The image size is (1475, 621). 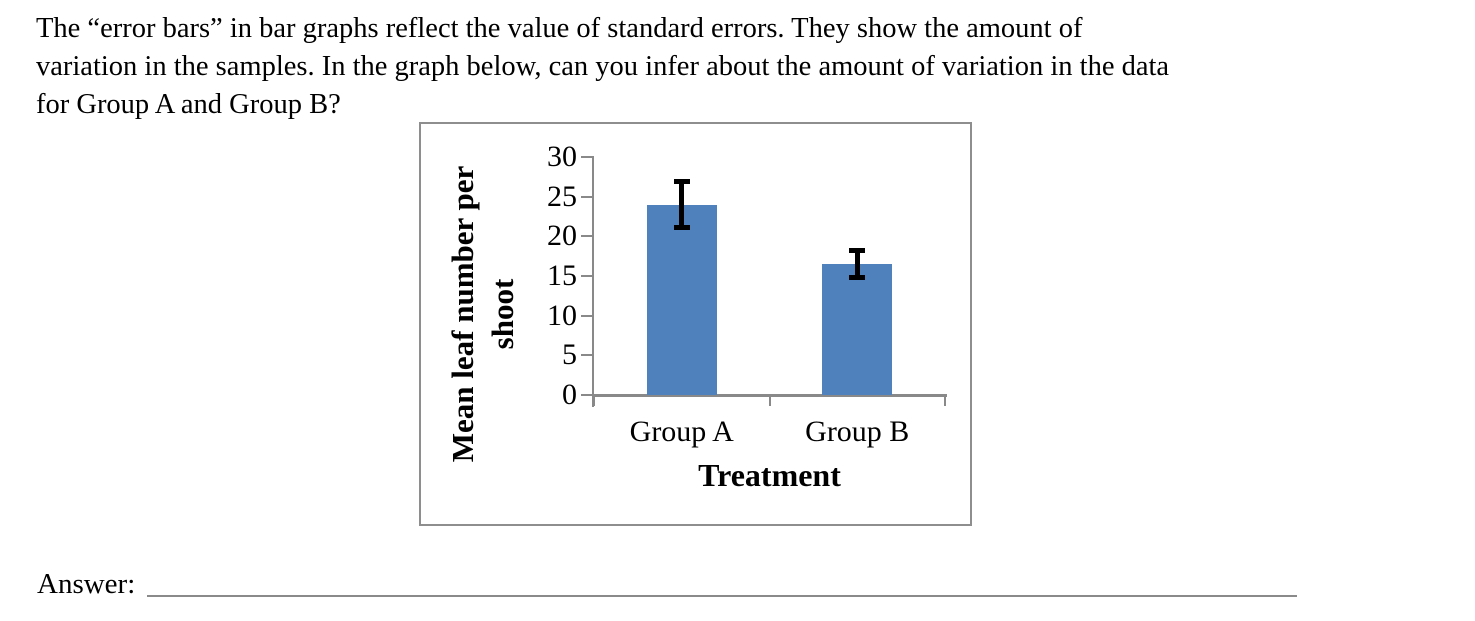 What do you see at coordinates (569, 394) in the screenshot?
I see `y-tick-label-0: 0` at bounding box center [569, 394].